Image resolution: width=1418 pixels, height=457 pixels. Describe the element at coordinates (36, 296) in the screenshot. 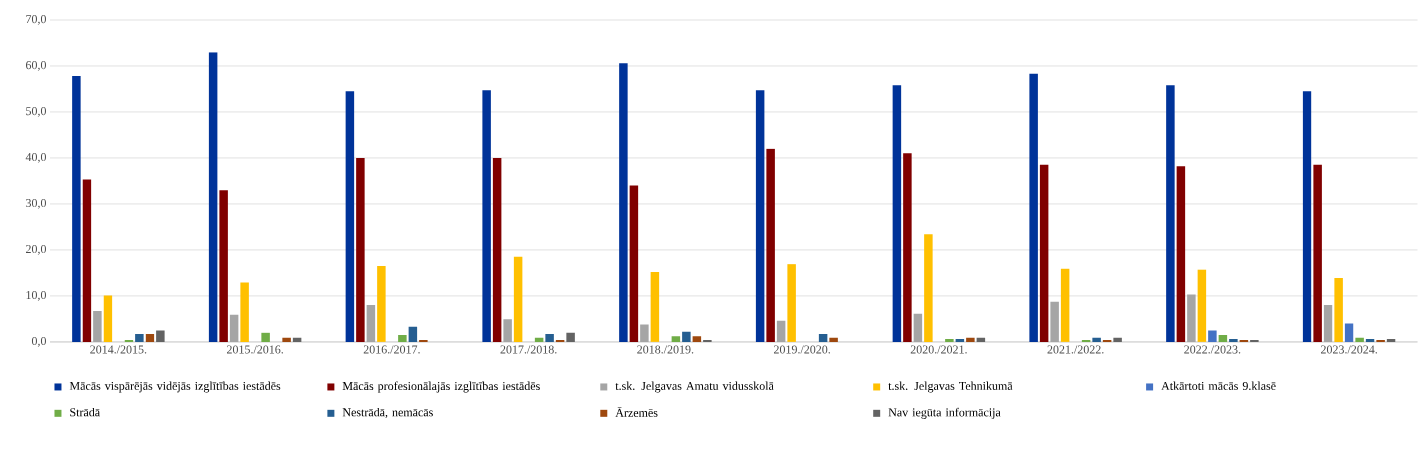

I see `y-tick-label: 10,0` at that location.